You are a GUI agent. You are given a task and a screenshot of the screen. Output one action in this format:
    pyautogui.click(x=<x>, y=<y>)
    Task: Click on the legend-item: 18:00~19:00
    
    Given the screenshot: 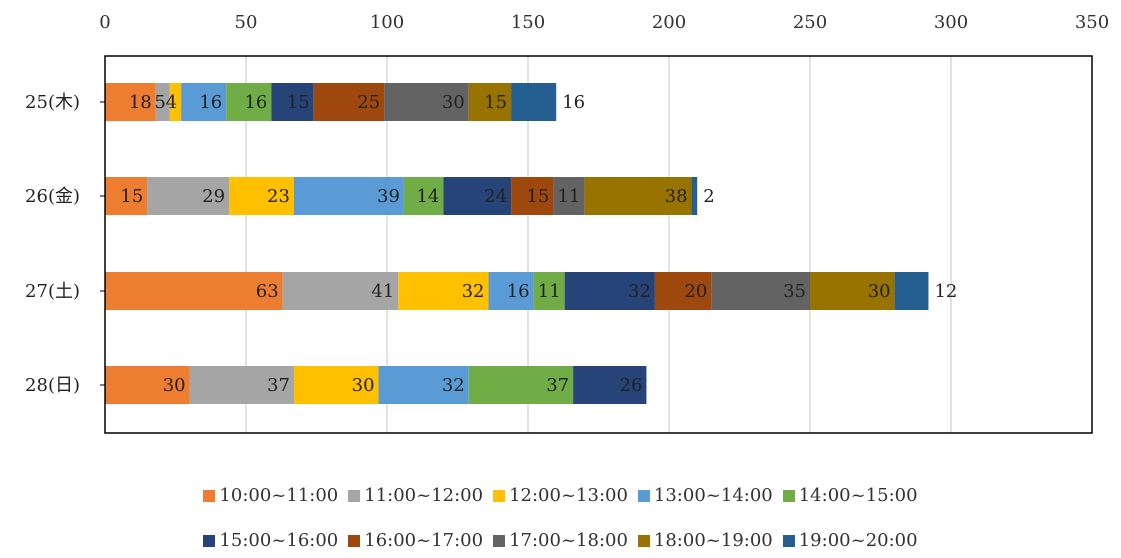 What is the action you would take?
    pyautogui.click(x=705, y=540)
    